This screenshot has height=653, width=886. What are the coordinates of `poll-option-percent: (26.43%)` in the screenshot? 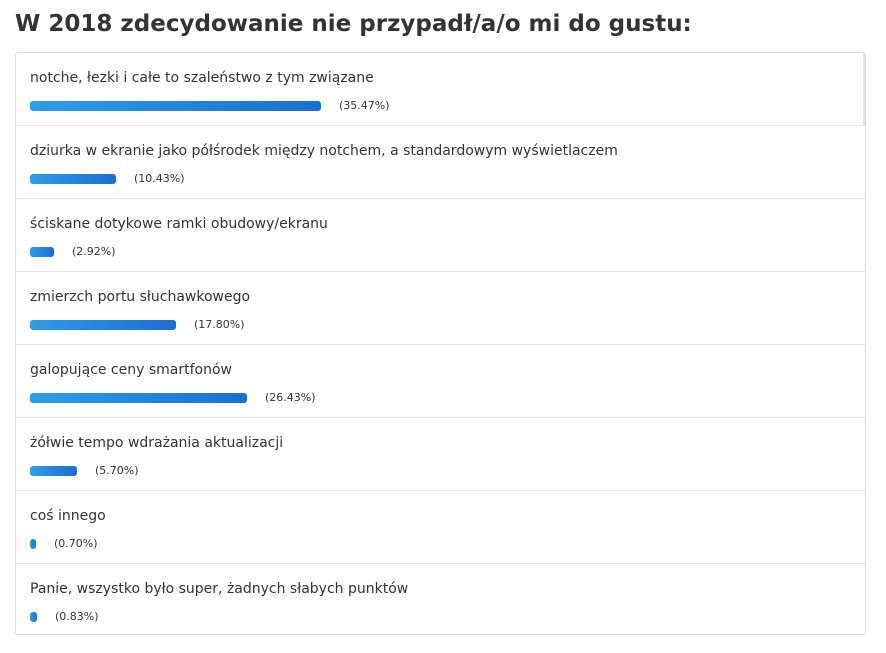 It's located at (290, 397).